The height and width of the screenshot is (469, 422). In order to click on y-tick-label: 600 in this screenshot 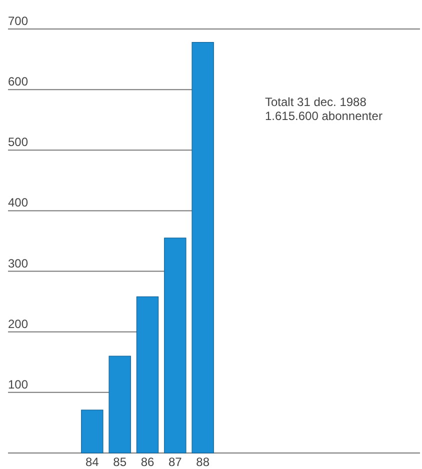, I will do `click(18, 81)`.